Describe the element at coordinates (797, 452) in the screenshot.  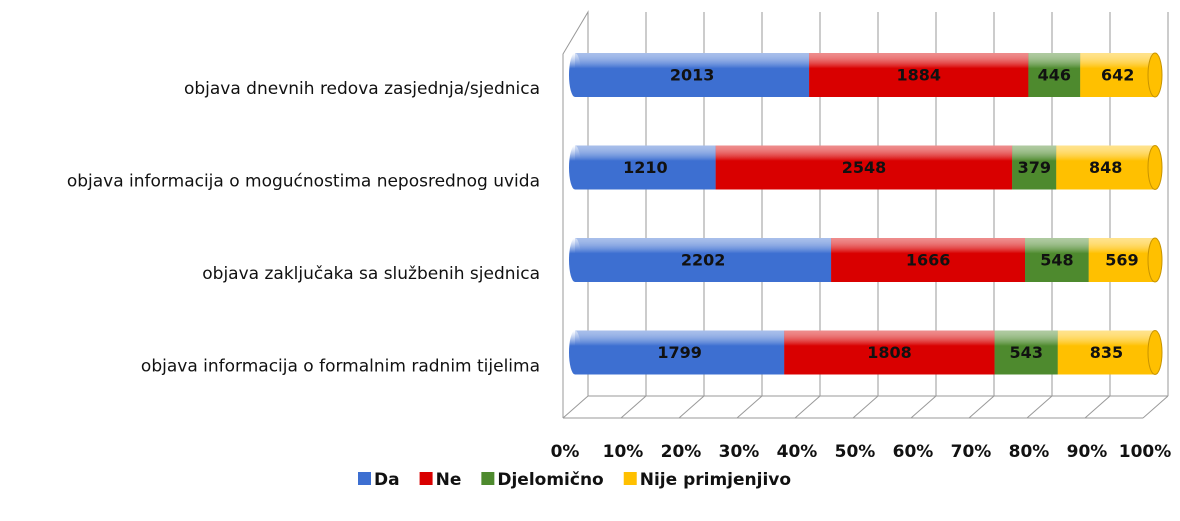
I see `x-tick-label: 40%` at that location.